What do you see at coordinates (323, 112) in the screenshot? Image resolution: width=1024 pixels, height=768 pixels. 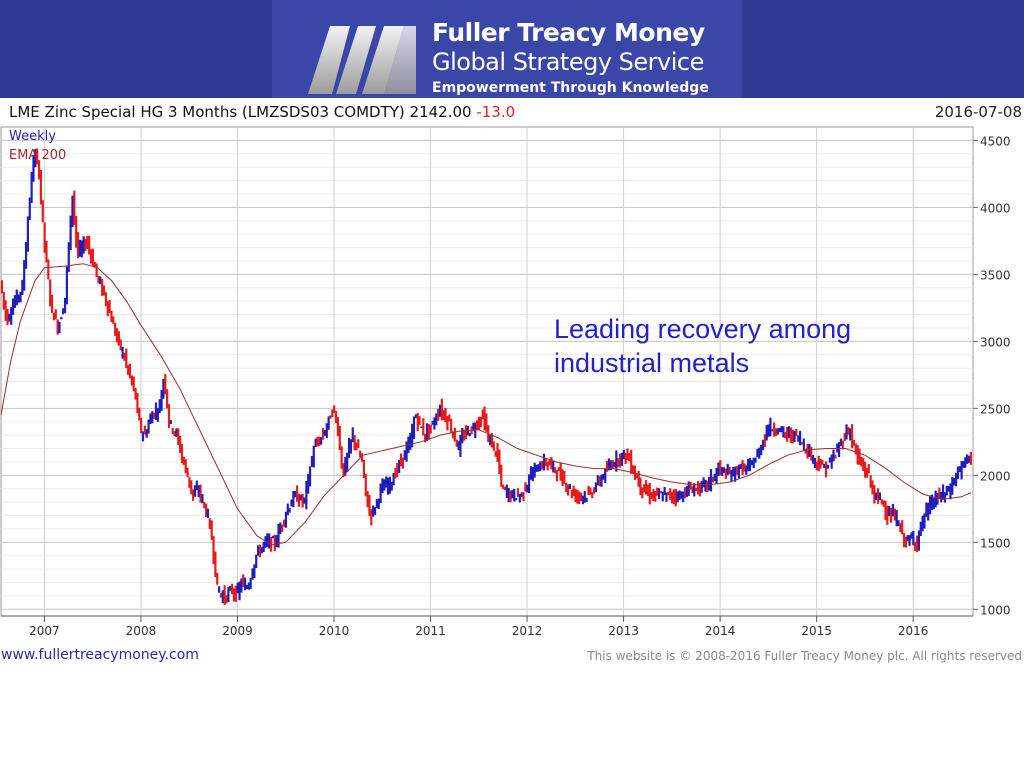 I see `ticker-symbol: (LMZSDS03 COMDTY)` at bounding box center [323, 112].